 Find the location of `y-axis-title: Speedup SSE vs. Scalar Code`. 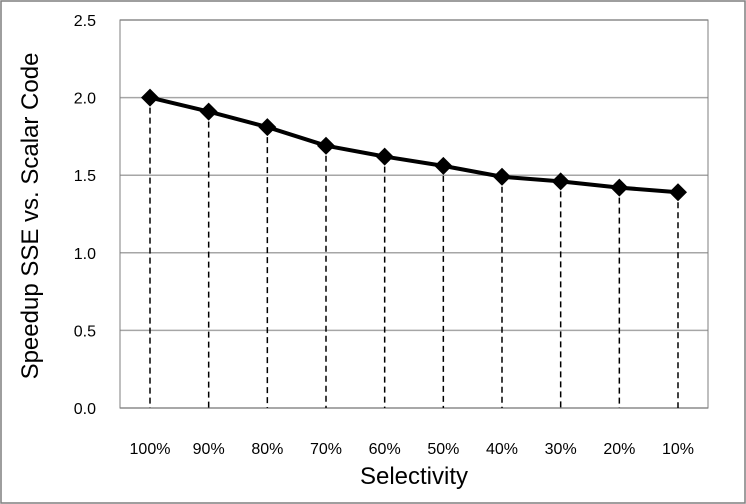

y-axis-title: Speedup SSE vs. Scalar Code is located at coordinates (30, 216).